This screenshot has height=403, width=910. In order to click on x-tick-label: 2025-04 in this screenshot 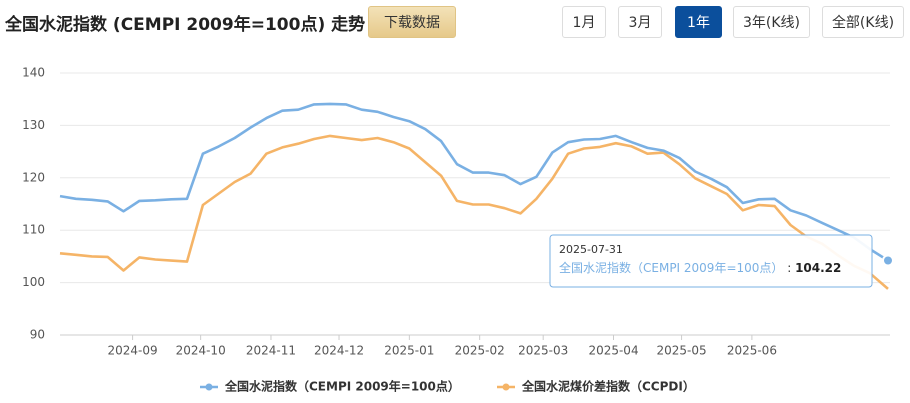, I will do `click(613, 351)`.